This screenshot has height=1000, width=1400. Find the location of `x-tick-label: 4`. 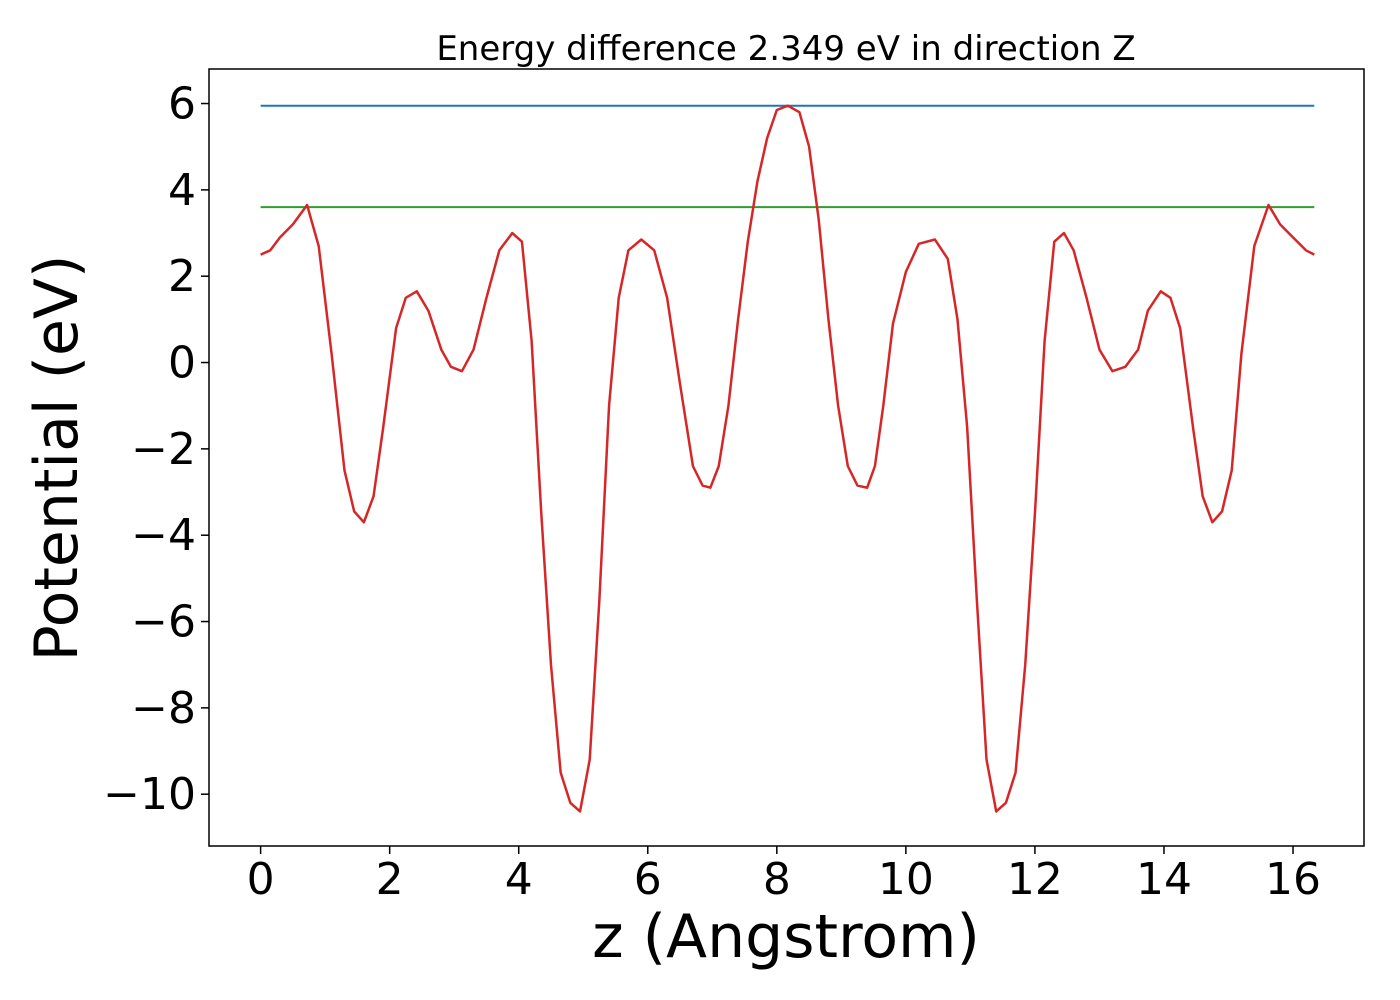

x-tick-label: 4 is located at coordinates (519, 879).